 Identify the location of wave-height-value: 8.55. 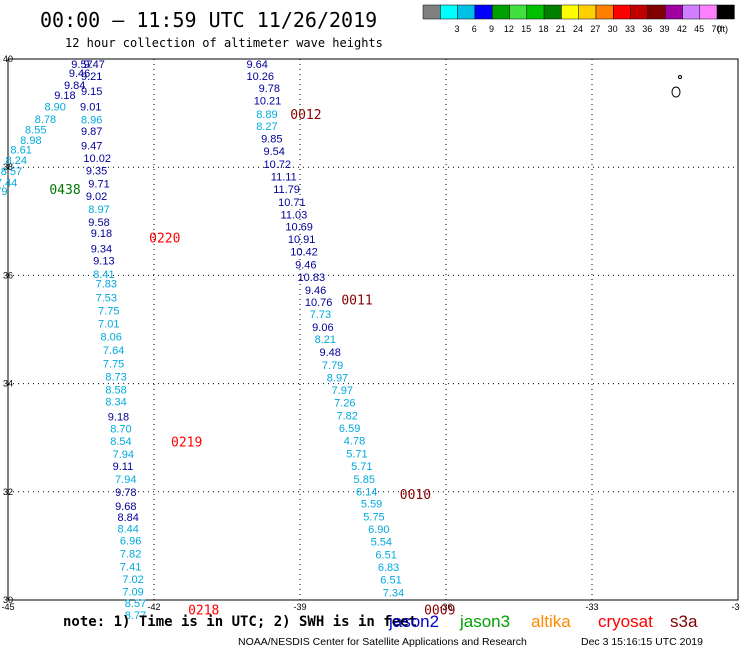
(35, 130).